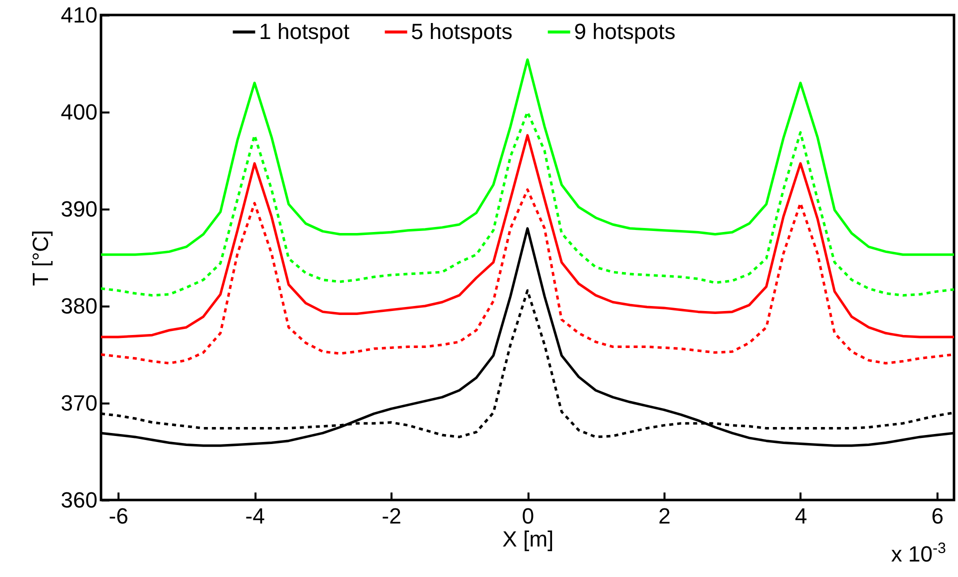 The width and height of the screenshot is (958, 577). I want to click on x-tick-label: 0, so click(528, 516).